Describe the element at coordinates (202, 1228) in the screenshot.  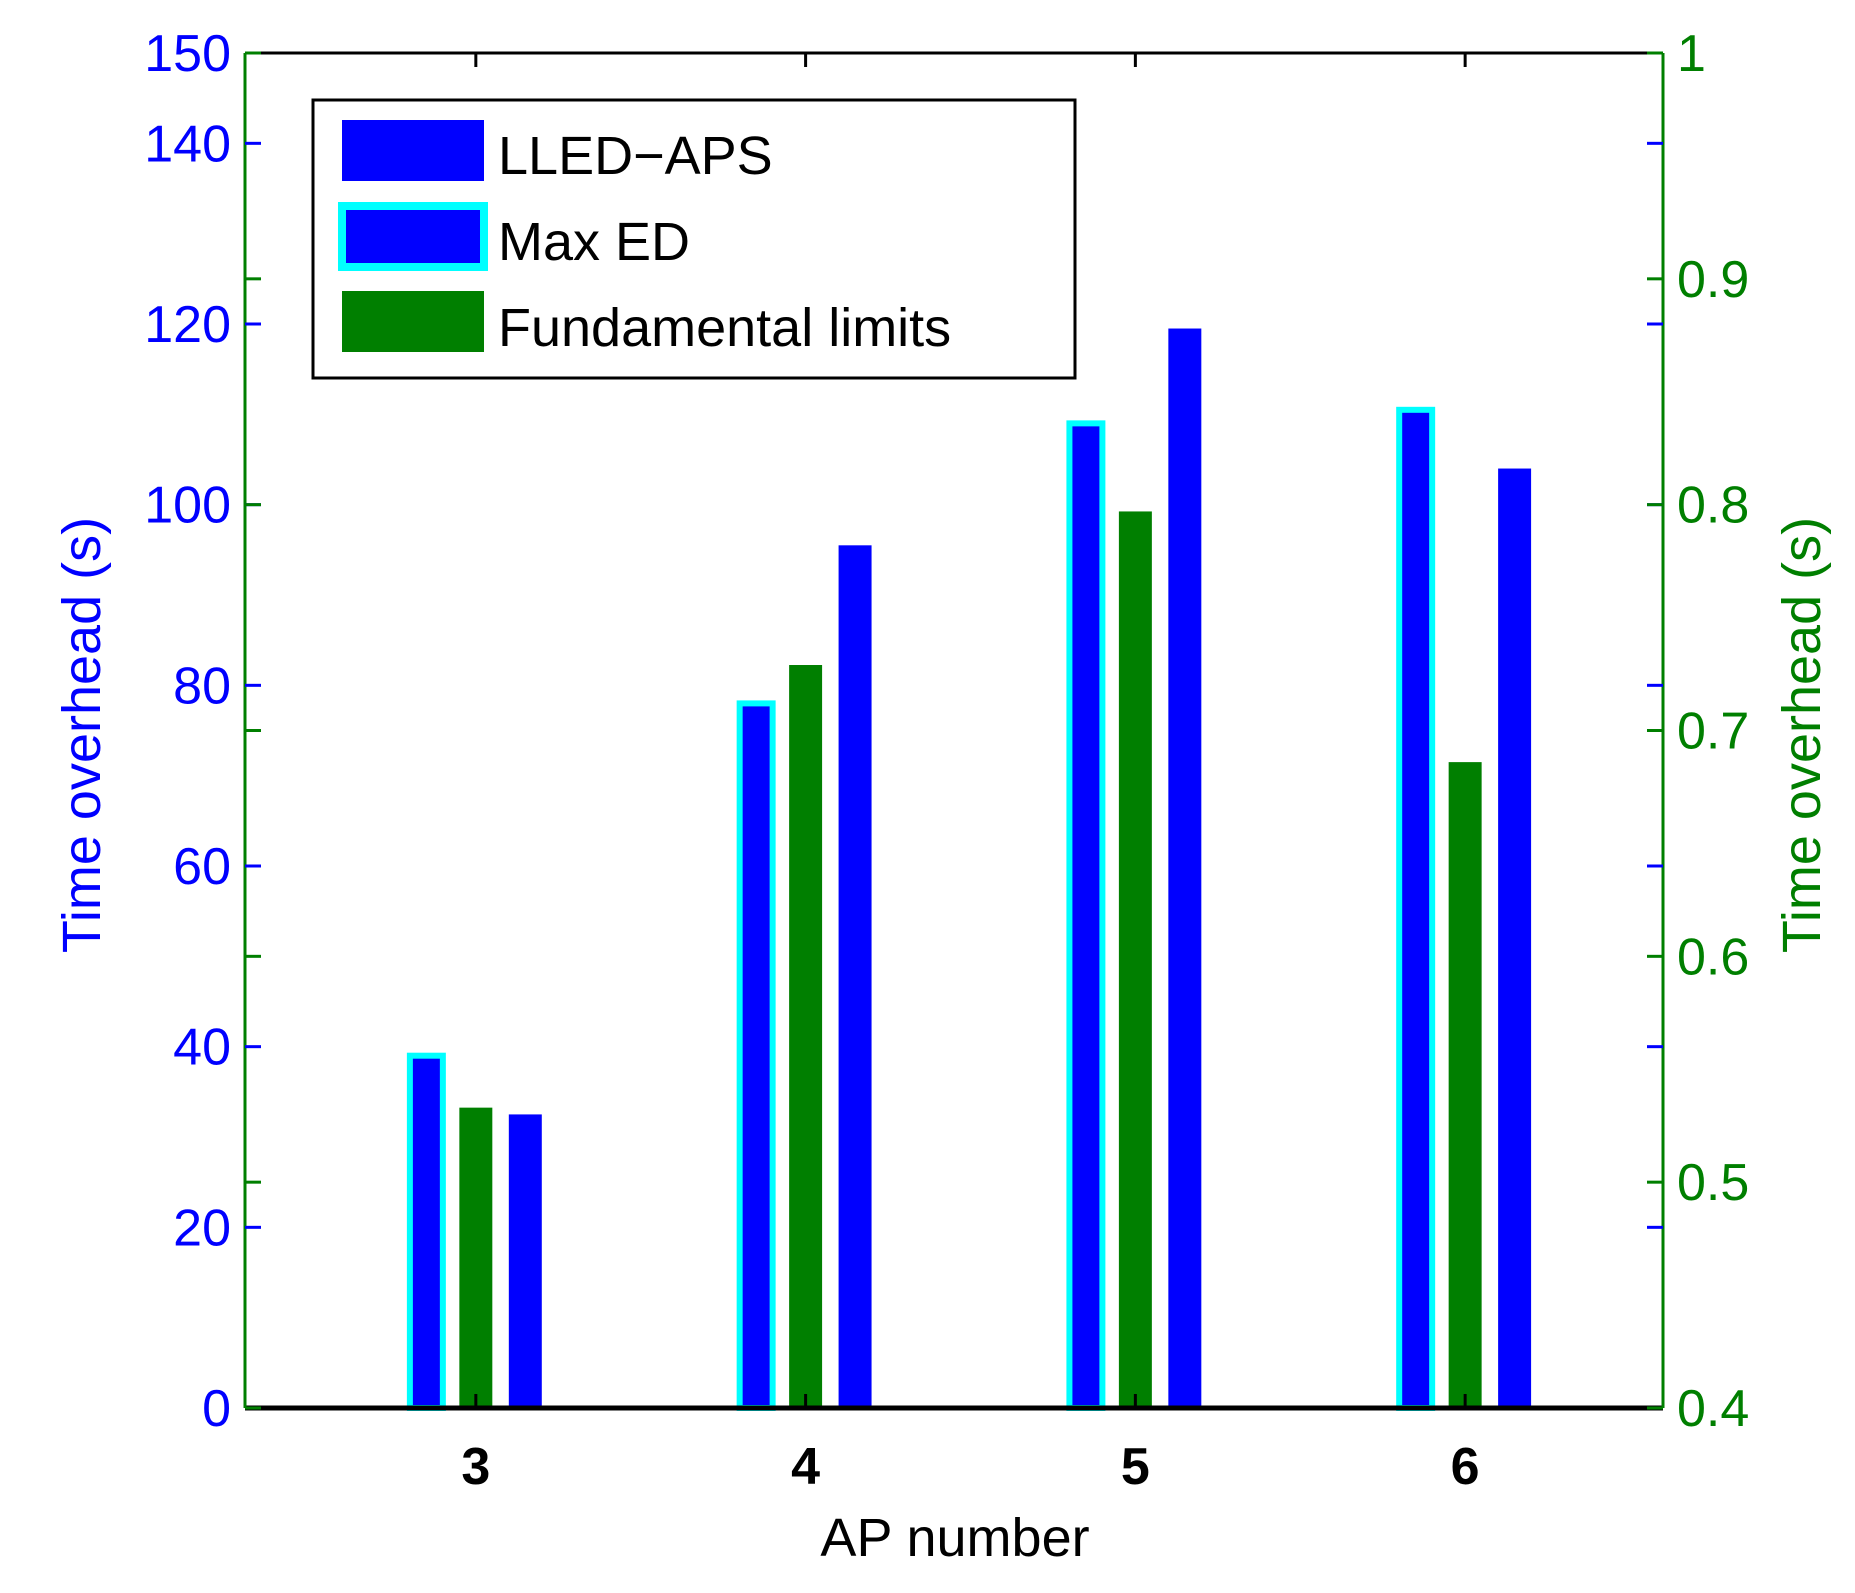
I see `left-tick-label-20: 20` at that location.